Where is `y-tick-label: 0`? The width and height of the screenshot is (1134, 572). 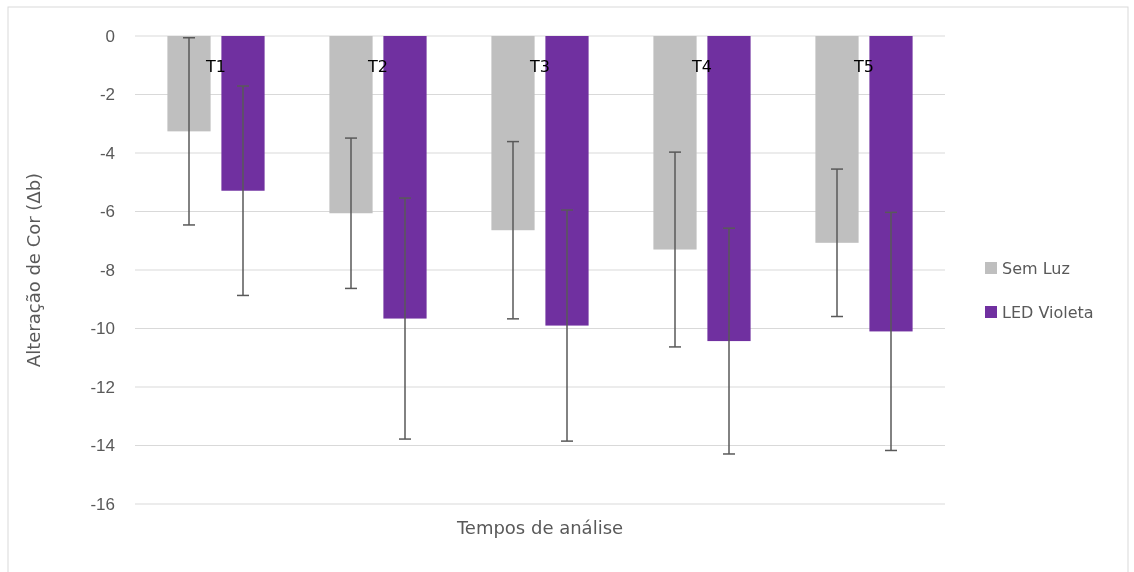
y-tick-label: 0 is located at coordinates (110, 36).